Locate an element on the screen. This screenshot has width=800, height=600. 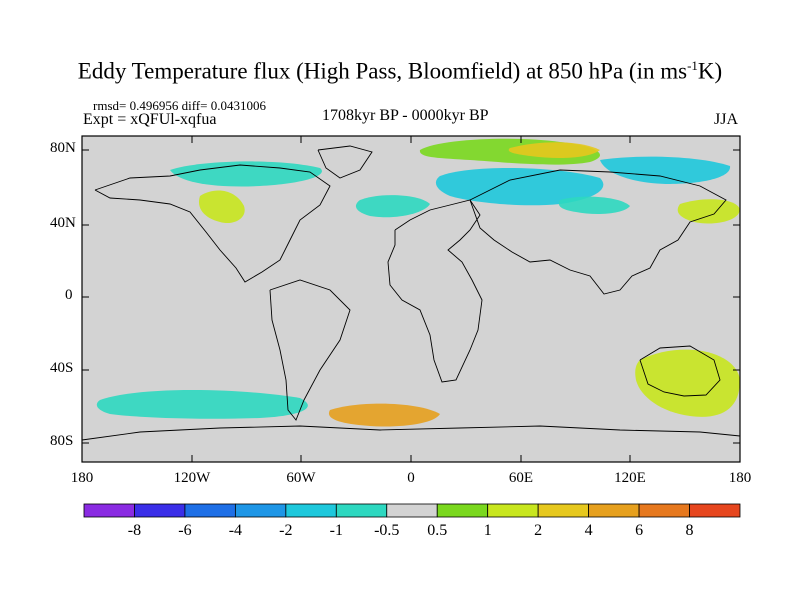
colorbar-label: 4 is located at coordinates (588, 530).